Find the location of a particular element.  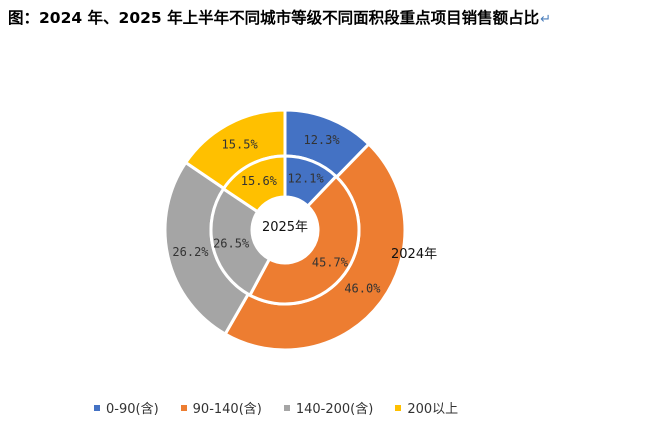

chart-title: 图：2024 年、2025 年上半年不同城市等级不同面积段重点项目销售额占比↵ is located at coordinates (279, 17).